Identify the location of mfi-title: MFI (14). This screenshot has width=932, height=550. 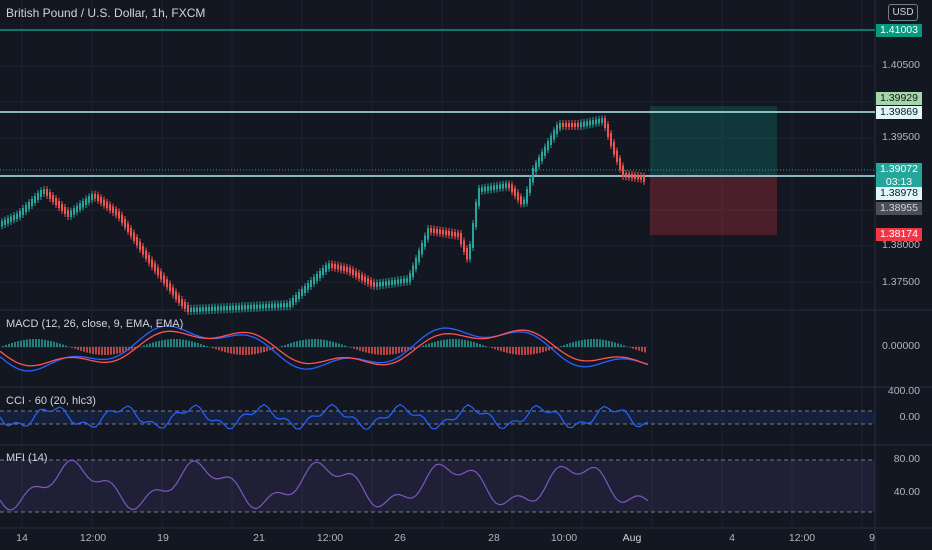
(27, 458).